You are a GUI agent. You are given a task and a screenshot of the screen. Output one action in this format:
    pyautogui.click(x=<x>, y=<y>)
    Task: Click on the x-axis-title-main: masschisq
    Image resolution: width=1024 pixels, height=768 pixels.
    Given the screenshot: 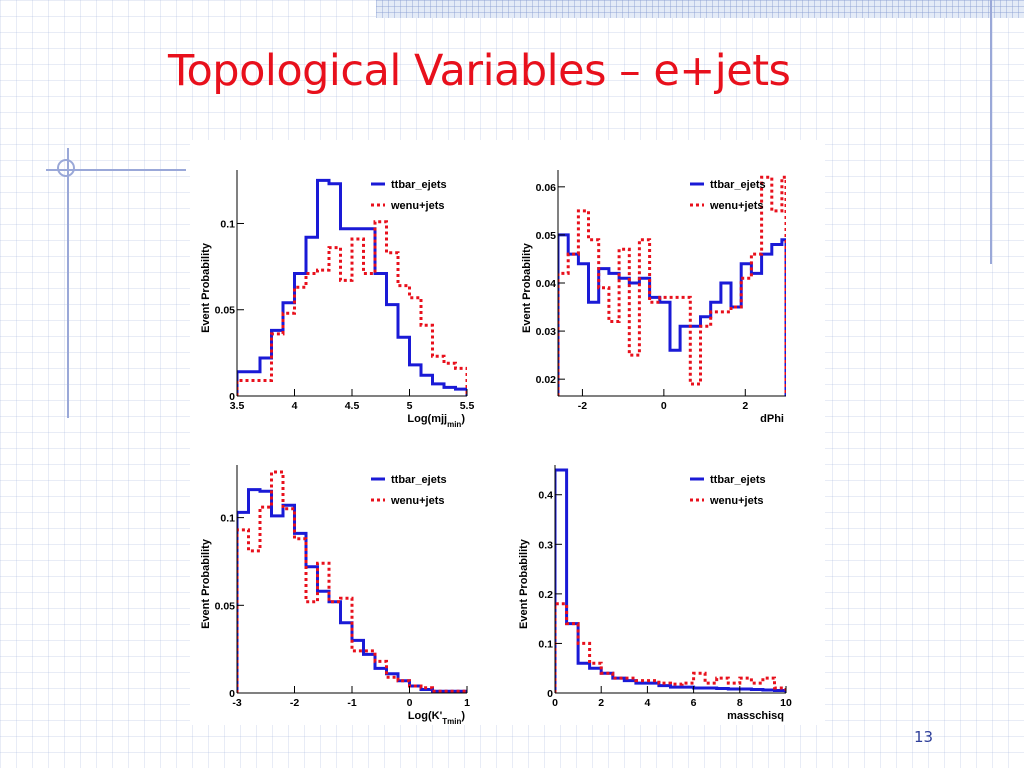 What is the action you would take?
    pyautogui.click(x=755, y=716)
    